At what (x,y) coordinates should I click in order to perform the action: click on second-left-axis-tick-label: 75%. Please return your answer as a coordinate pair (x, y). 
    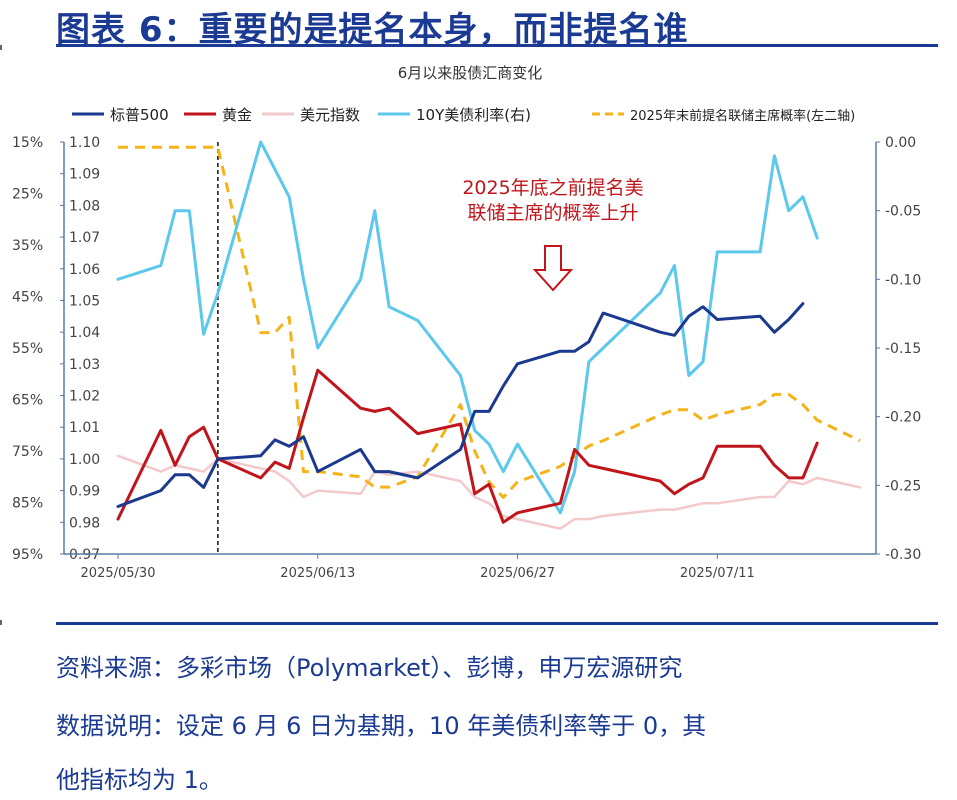
    Looking at the image, I should click on (27, 452).